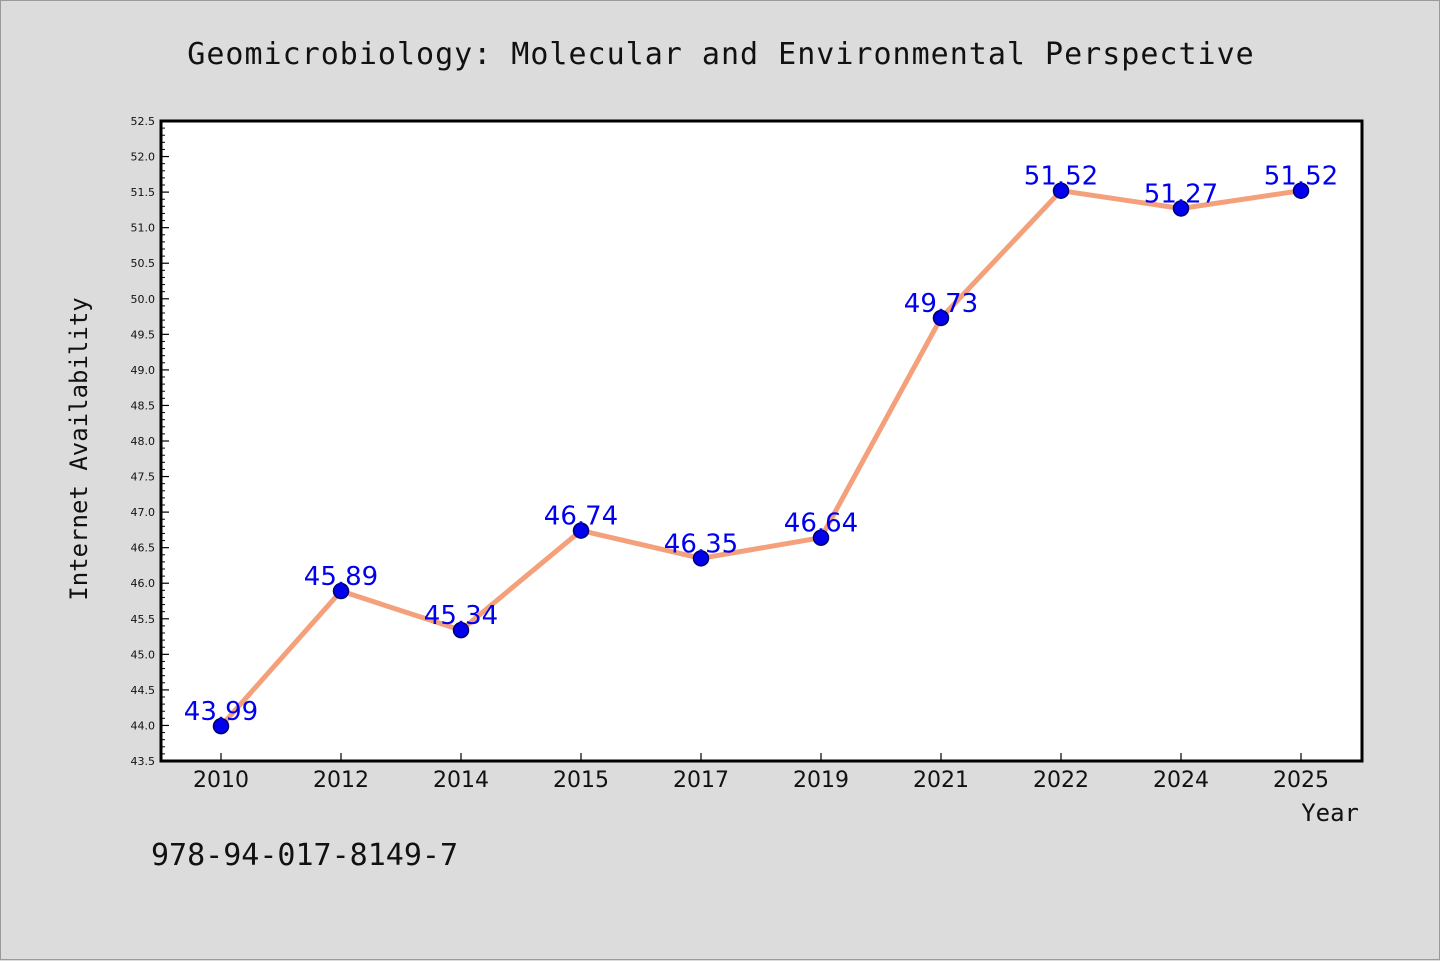  I want to click on y-tick-label: 51.0, so click(143, 228).